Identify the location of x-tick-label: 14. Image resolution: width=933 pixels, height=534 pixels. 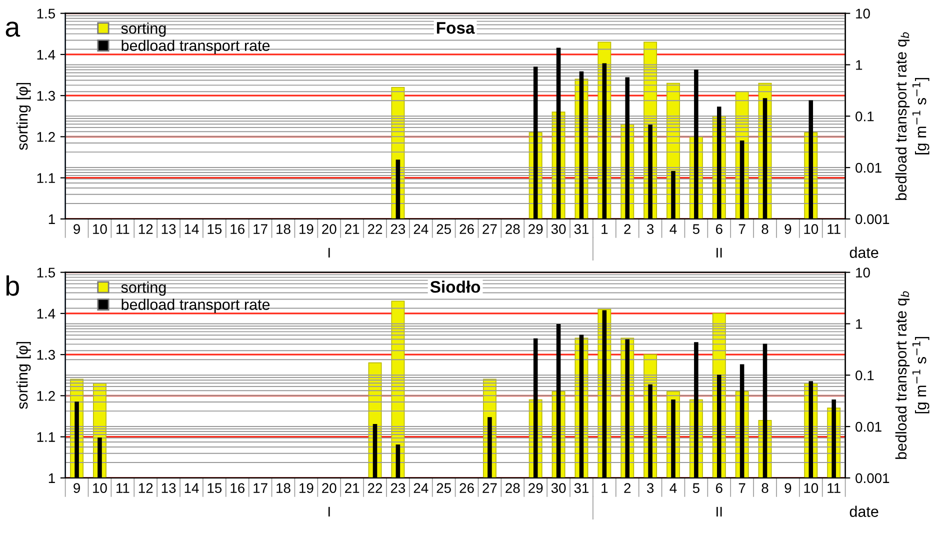
(191, 229).